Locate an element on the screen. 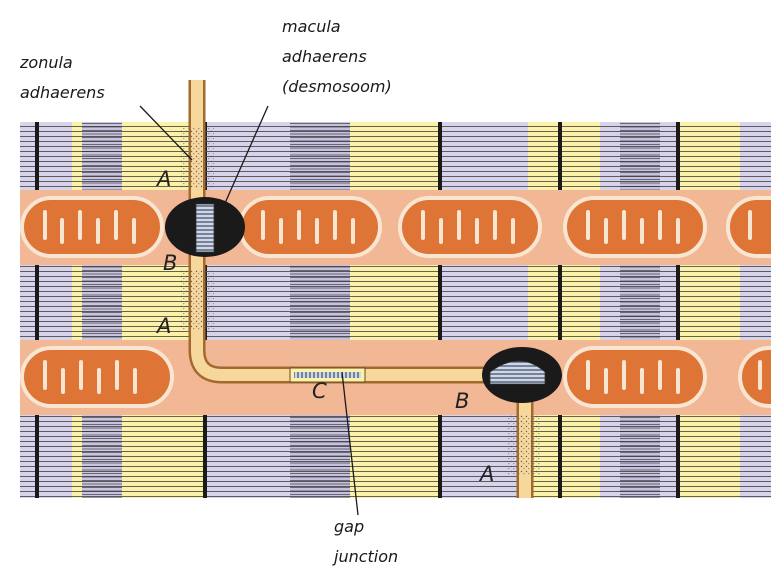 The width and height of the screenshot is (771, 582). macula-adhaerens-label: macula adhaerens (desmosoom) is located at coordinates (337, 57).